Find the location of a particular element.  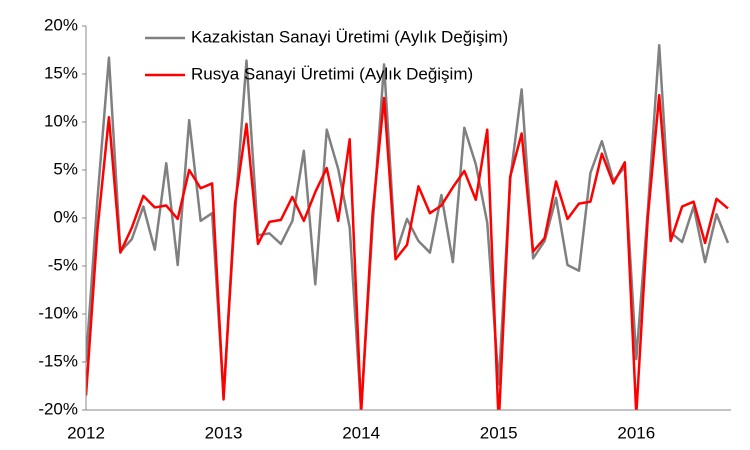

y-tick-label: -10% is located at coordinates (58, 312).